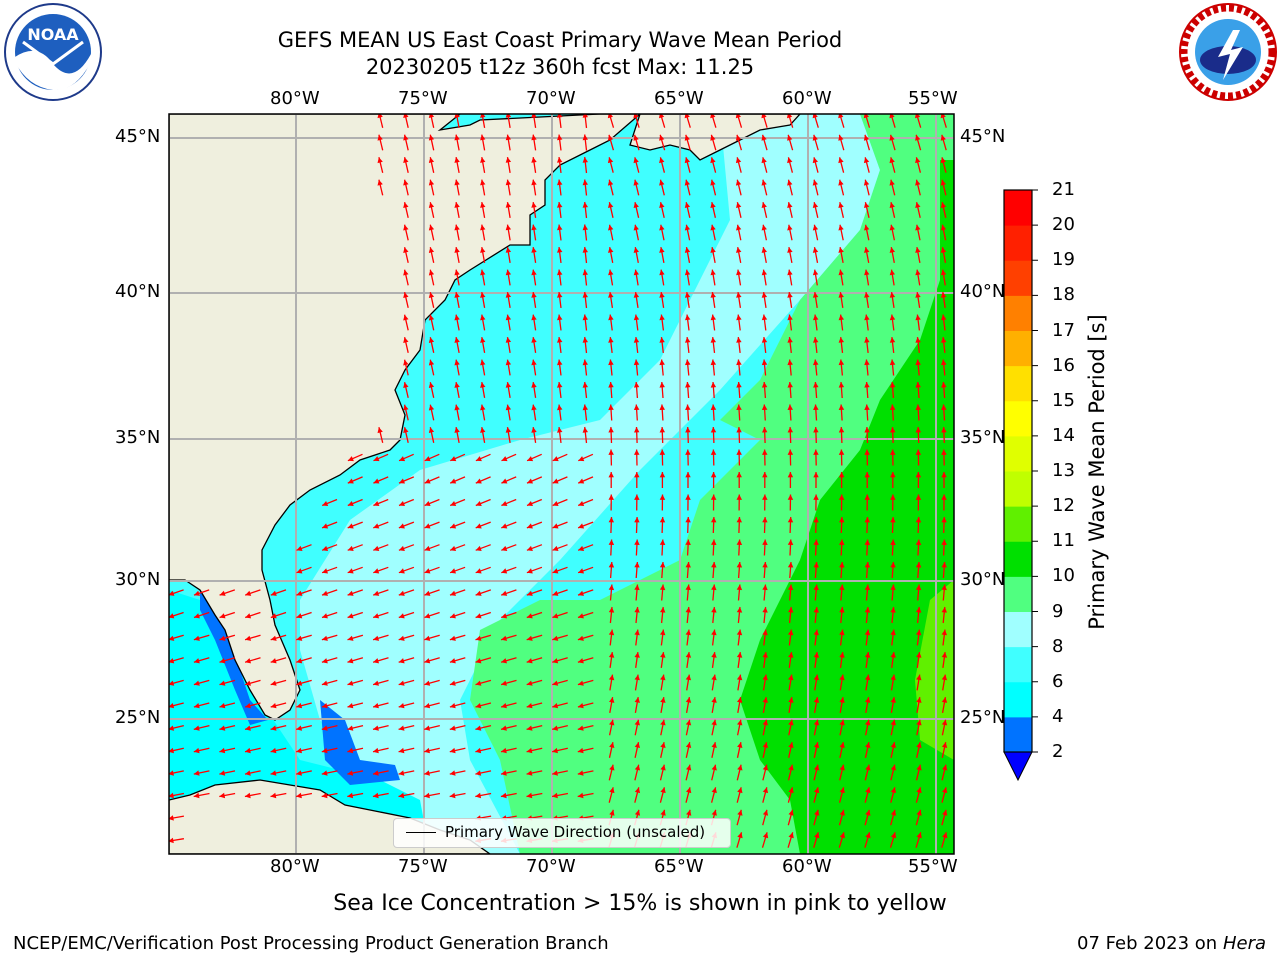 The width and height of the screenshot is (1280, 960). Describe the element at coordinates (1063, 260) in the screenshot. I see `colorbar-tick-label: 19` at that location.